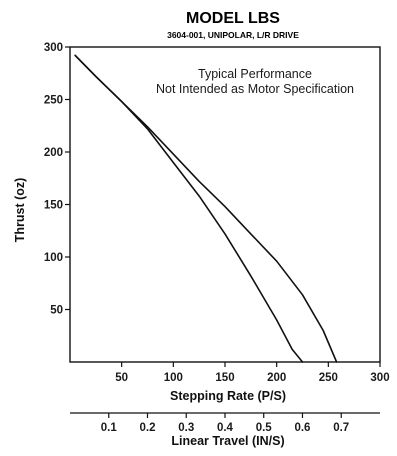 The width and height of the screenshot is (397, 456). Describe the element at coordinates (228, 396) in the screenshot. I see `x-axis-label: Stepping Rate (P/S)` at that location.